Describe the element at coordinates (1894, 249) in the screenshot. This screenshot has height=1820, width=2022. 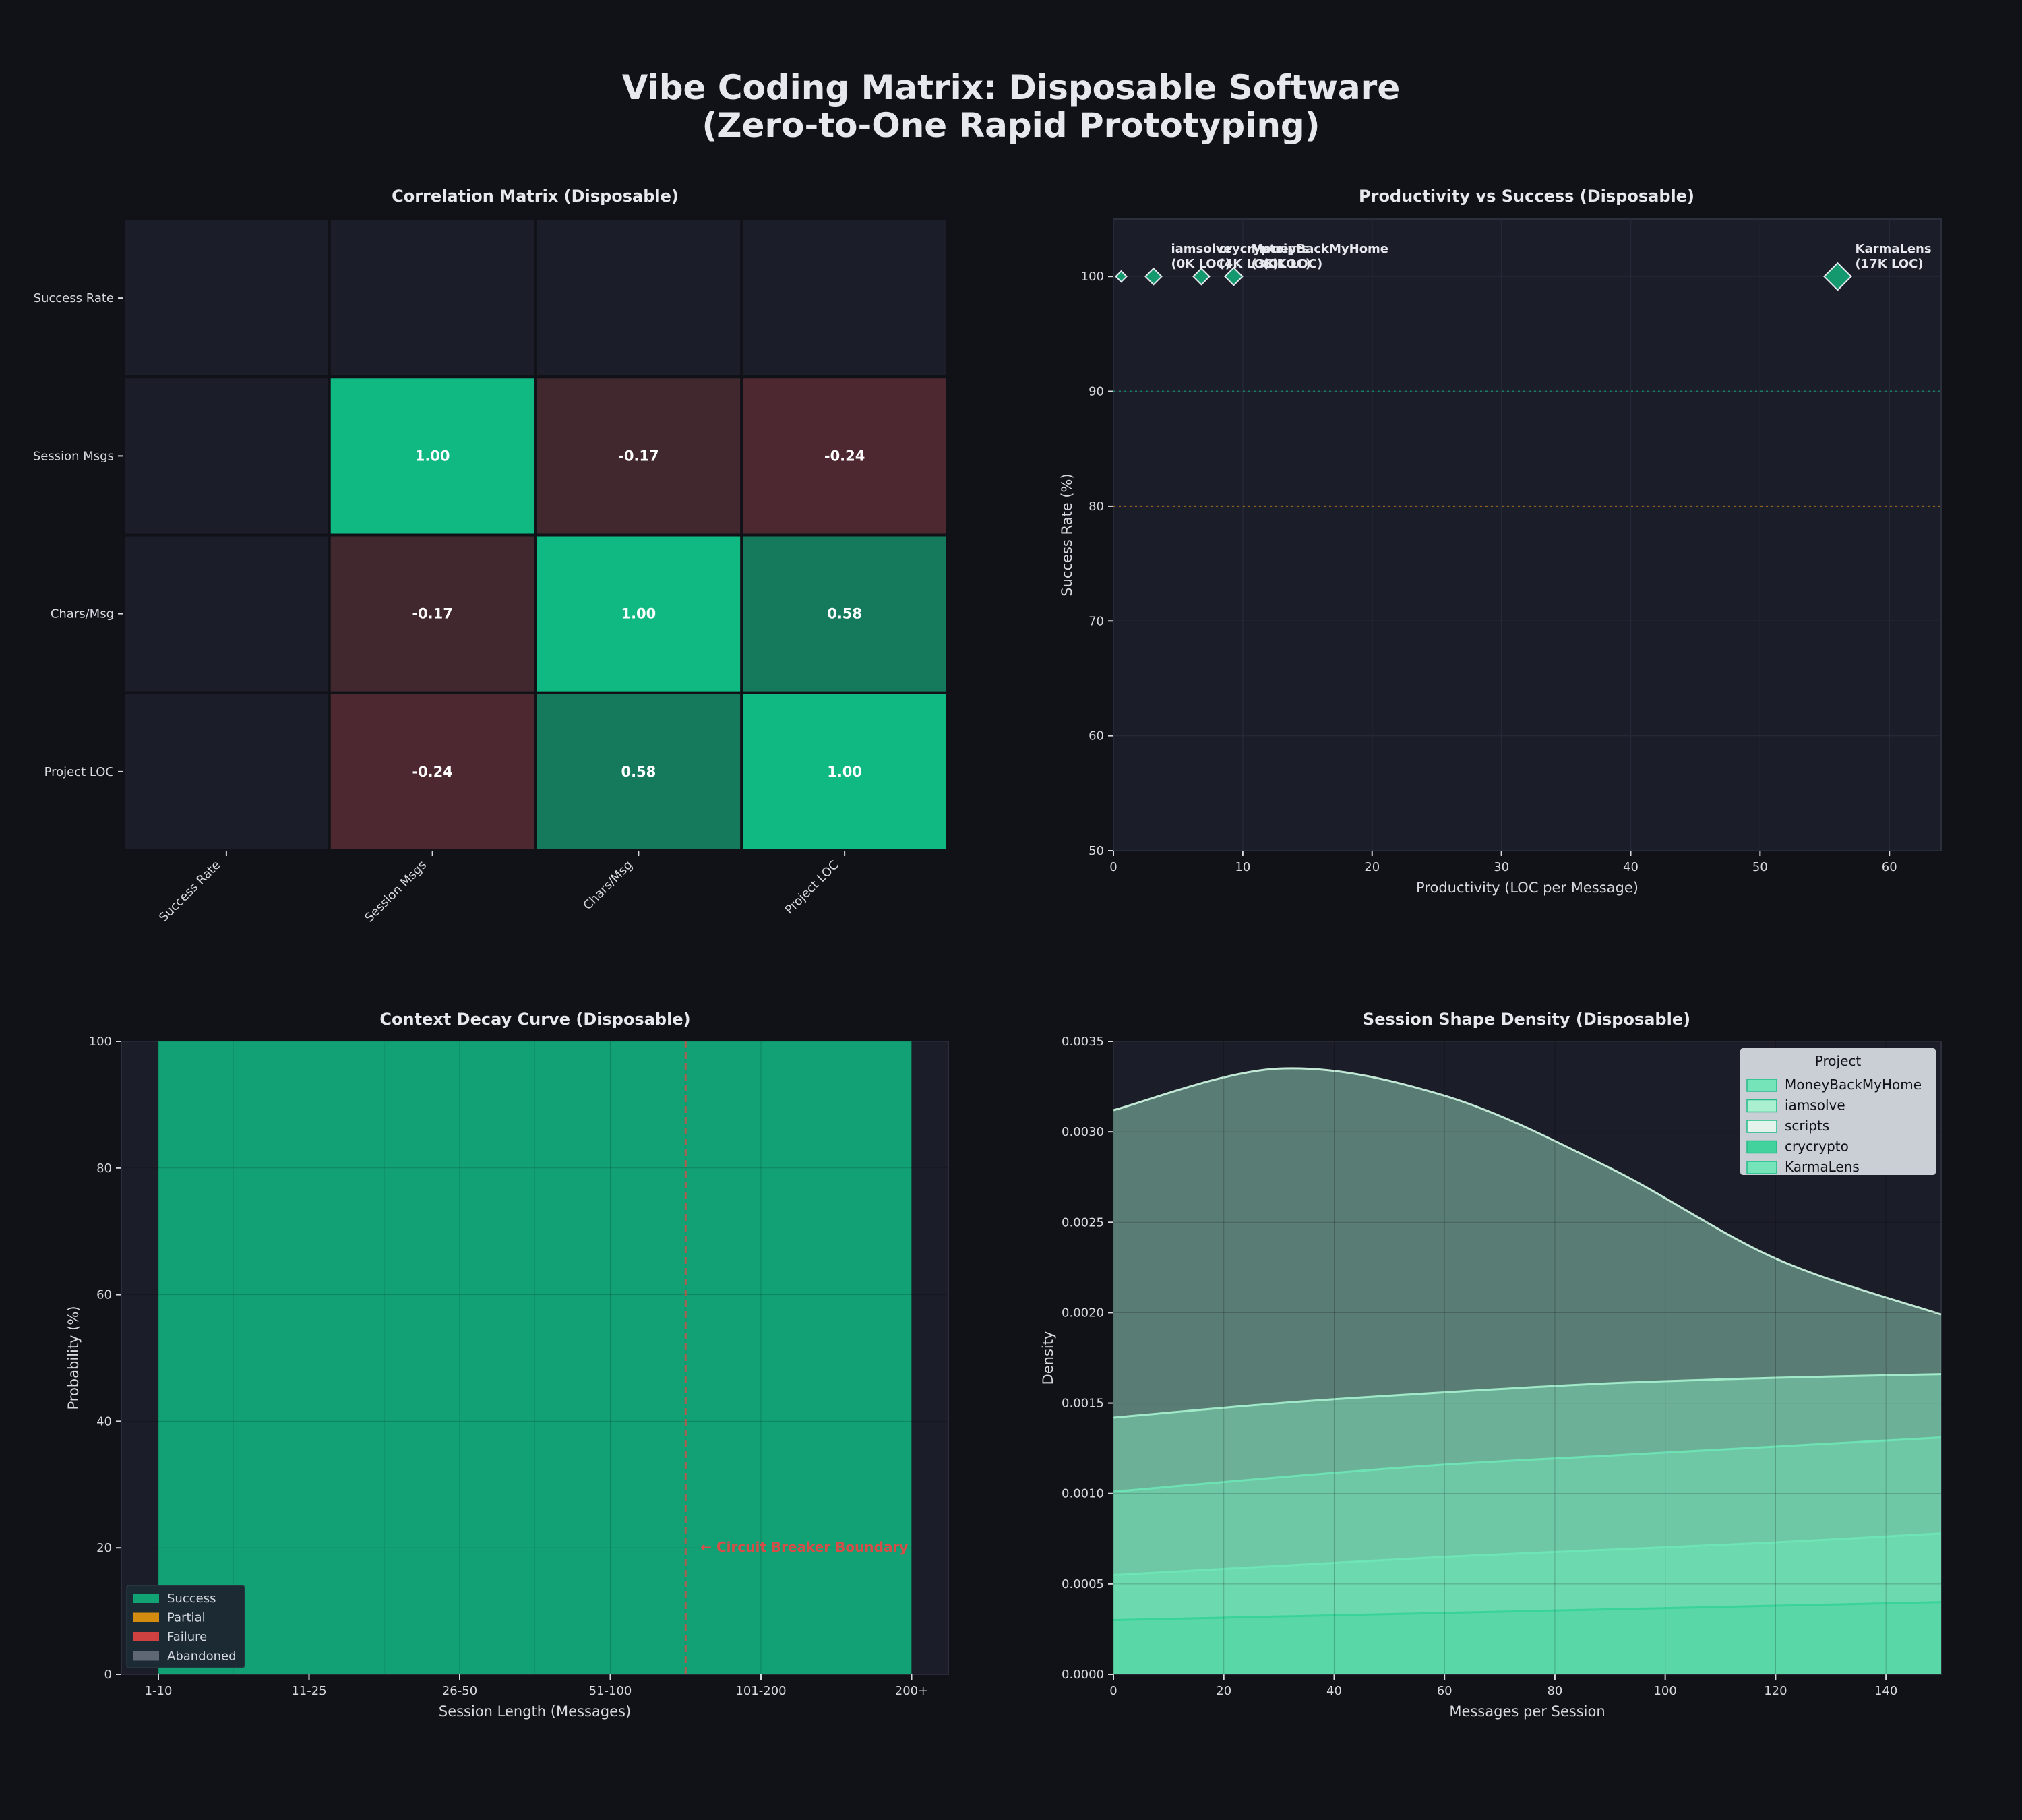
I see `scatter-point-label: KarmaLens` at that location.